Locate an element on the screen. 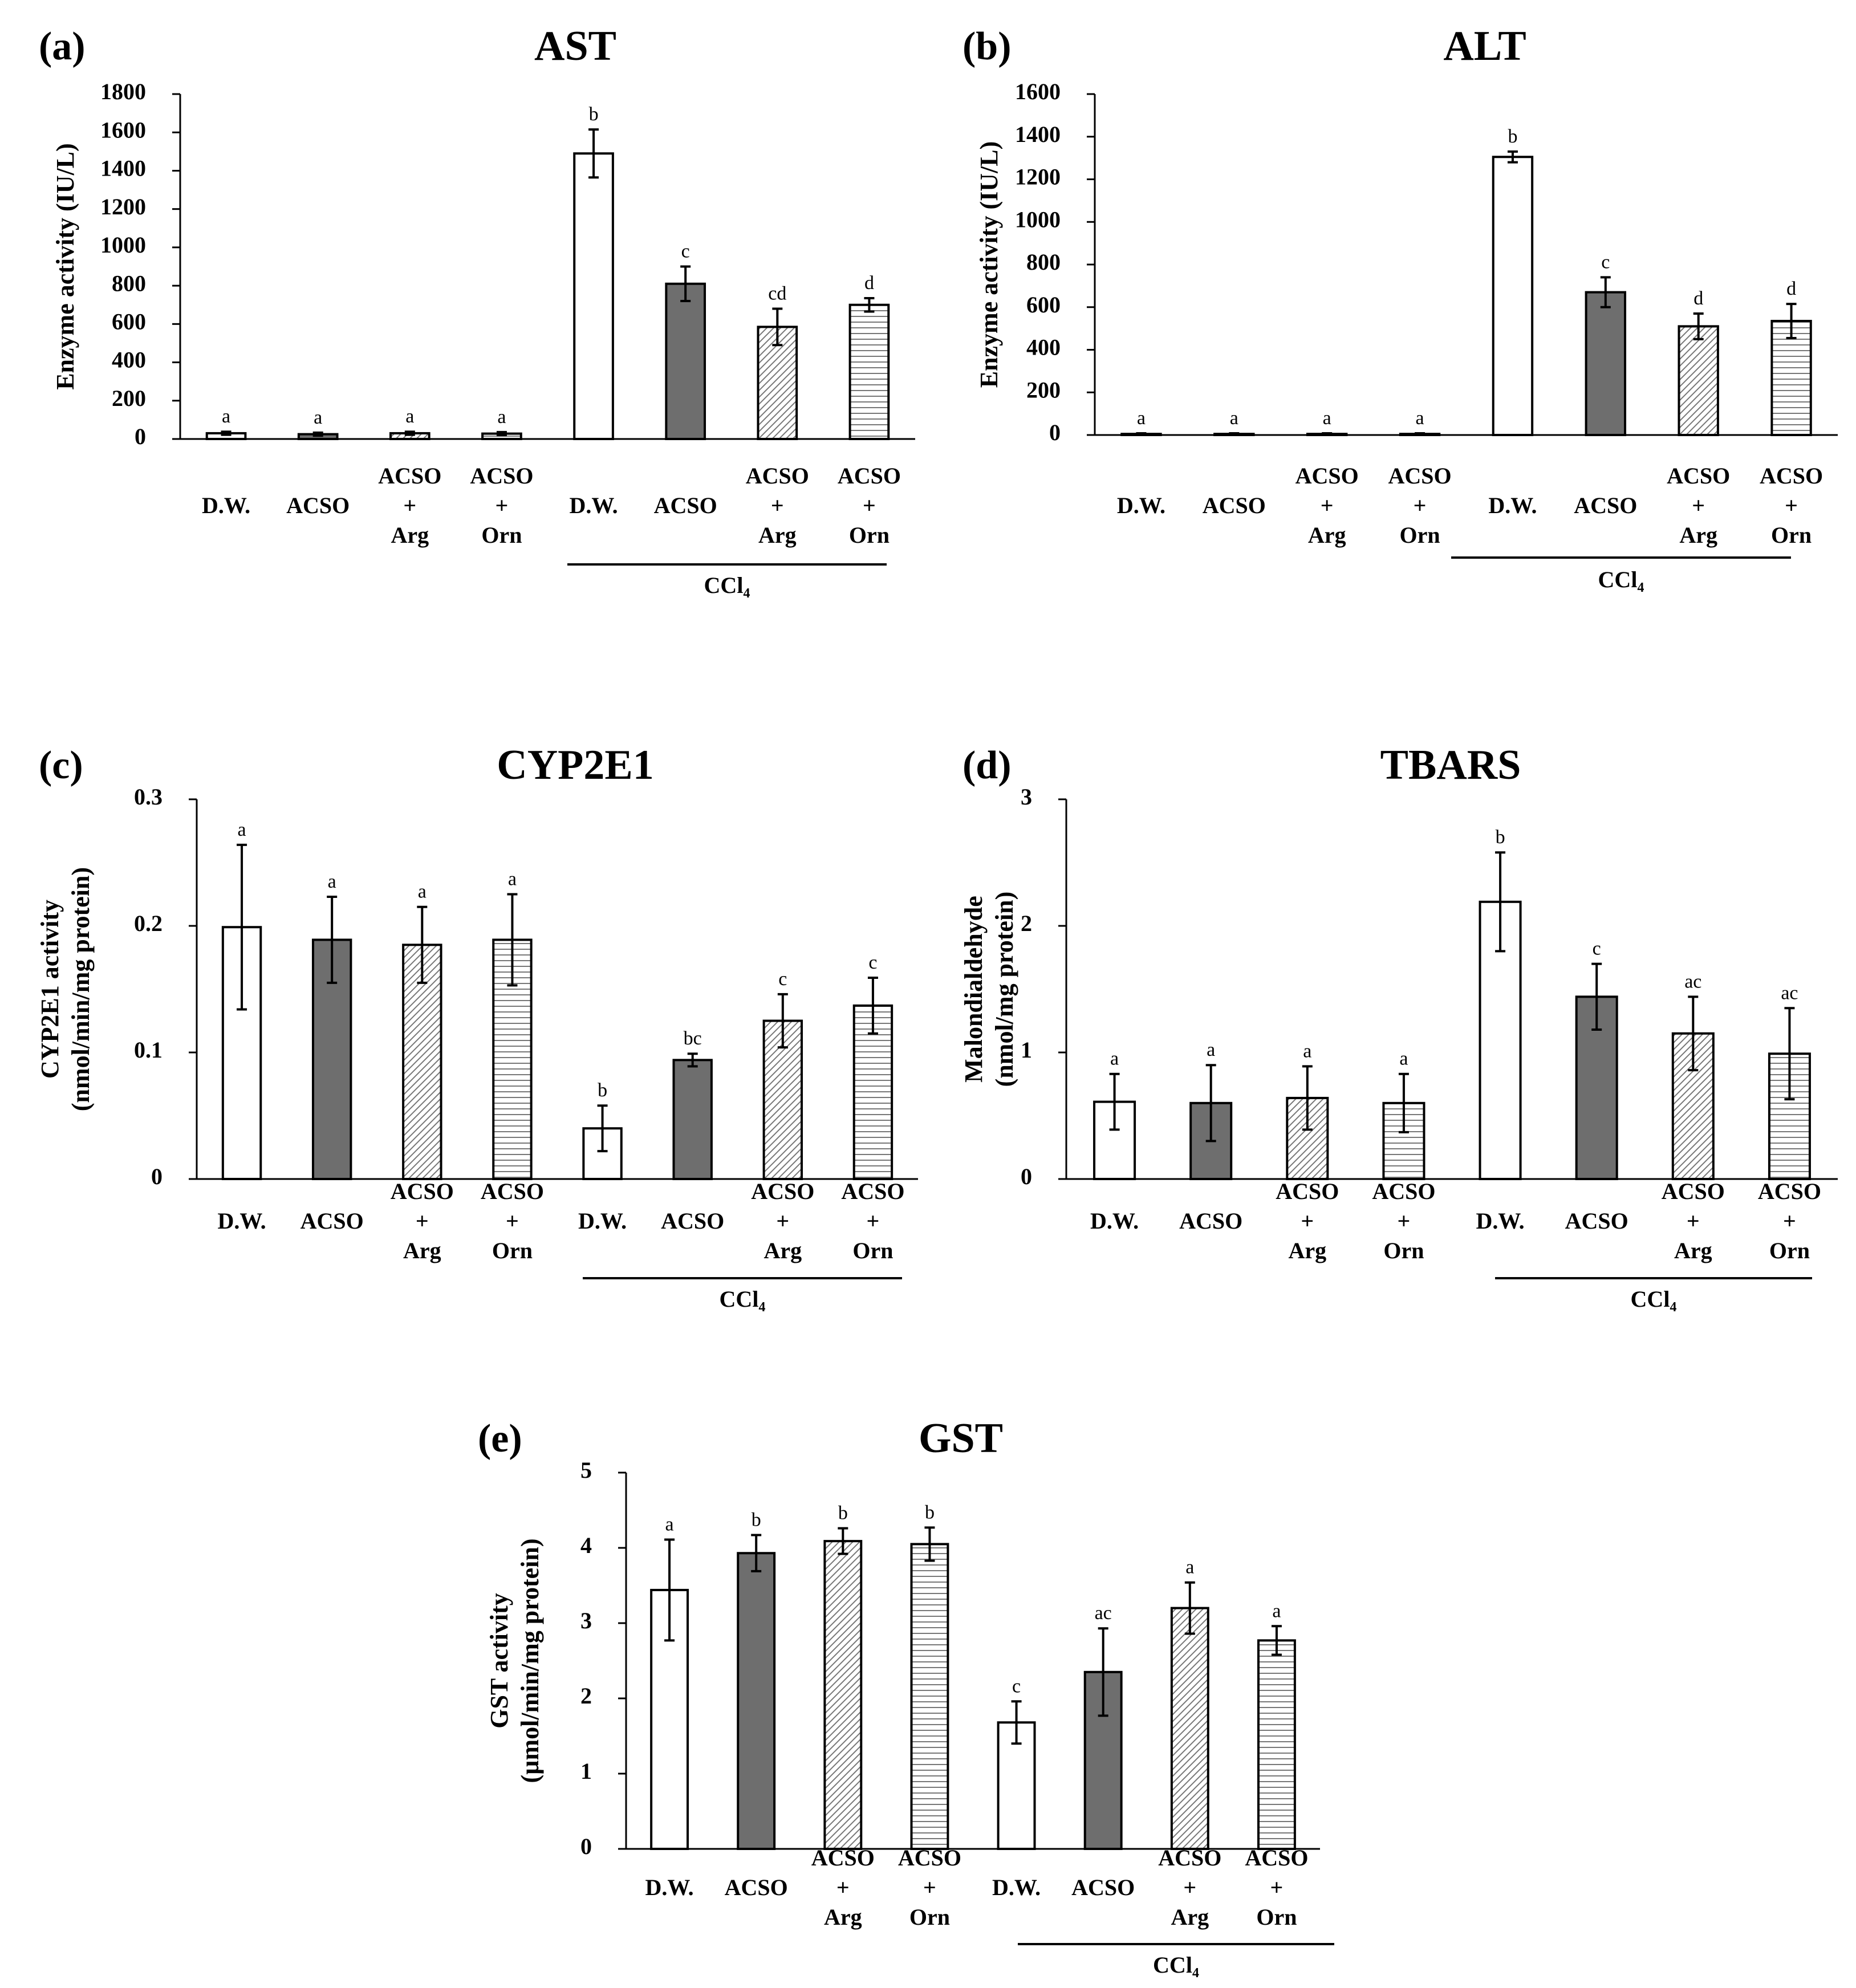 The height and width of the screenshot is (1988, 1856). y-axis-label: CYP2E1 activity (nmol/min/mg protein) is located at coordinates (65, 989).